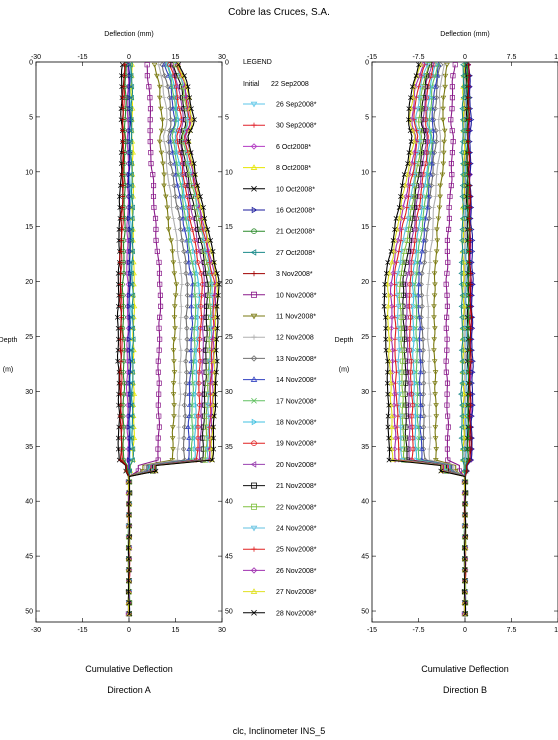 This screenshot has width=558, height=740. I want to click on y-tick-label-right: 35, so click(229, 447).